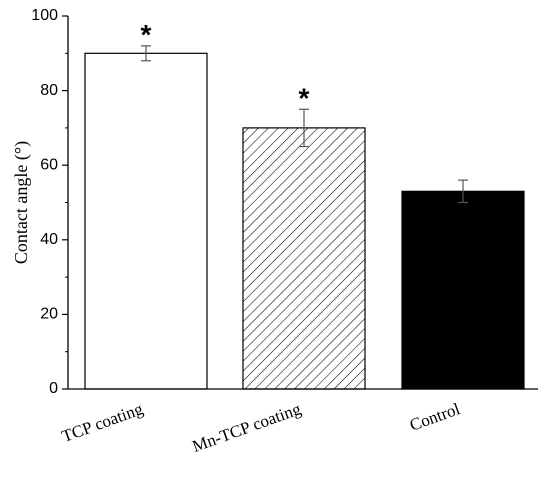  I want to click on y-tick-label-5: 100, so click(44, 15).